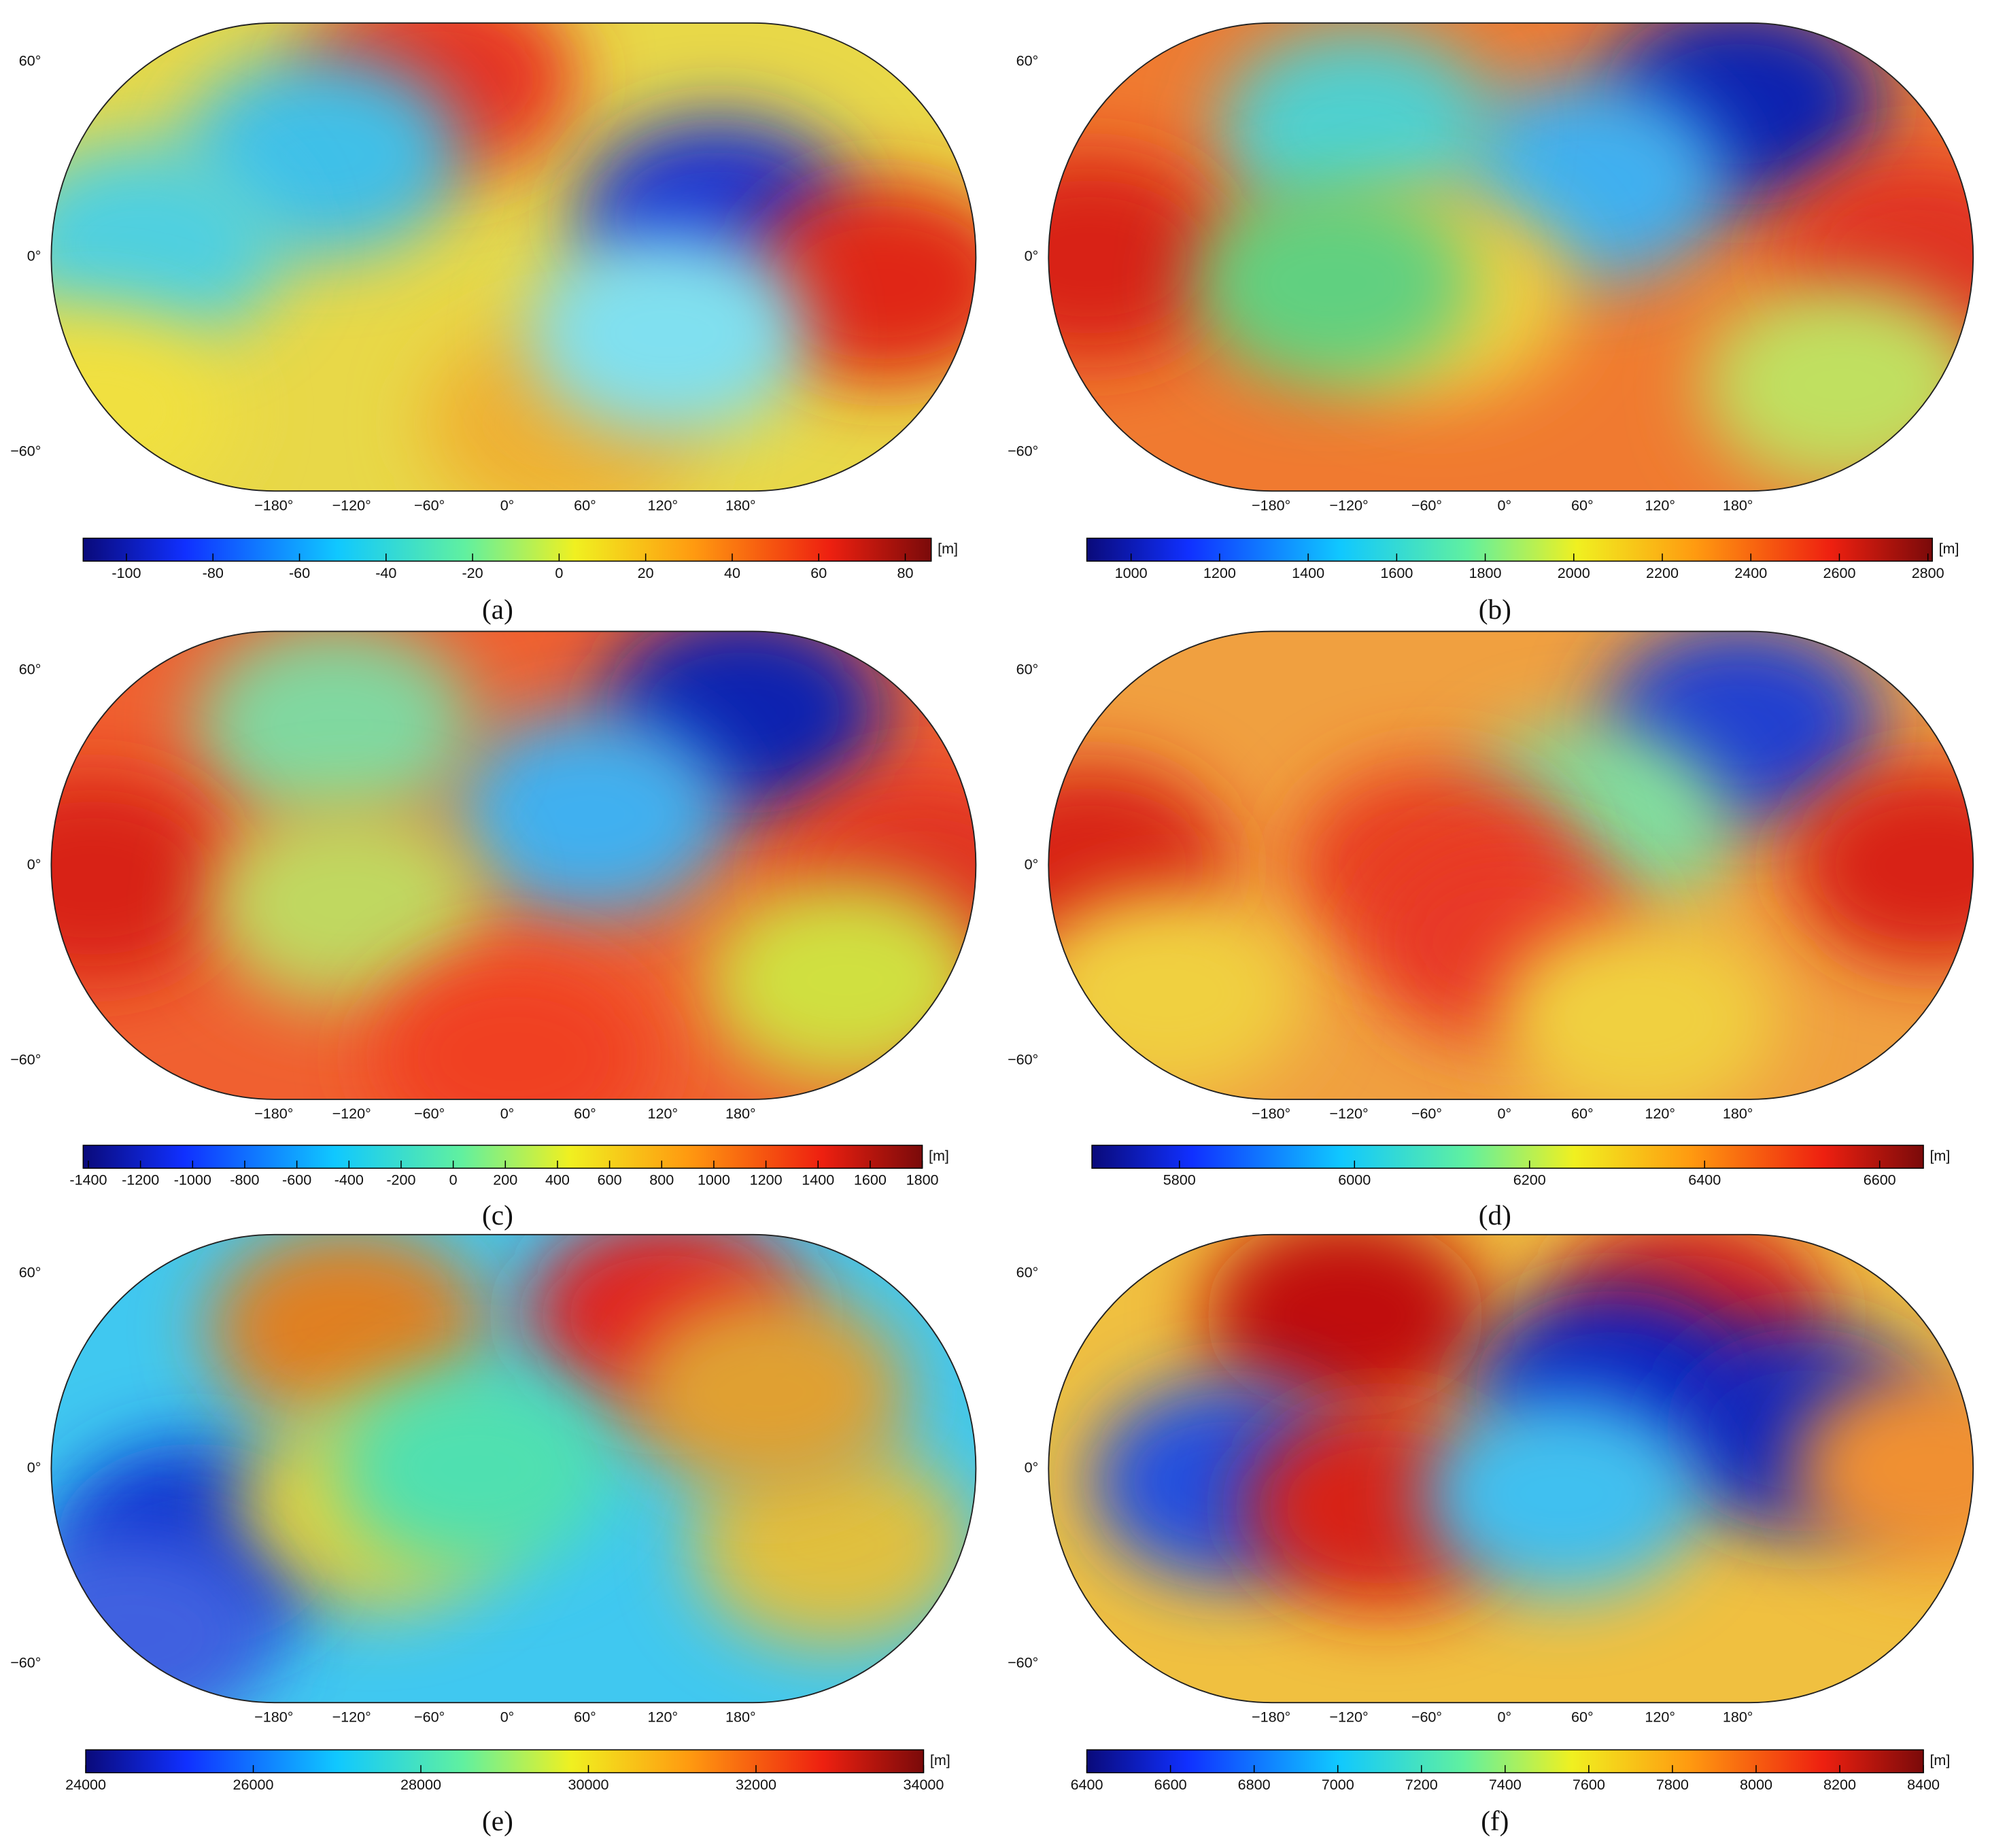 This screenshot has width=1990, height=1848. Describe the element at coordinates (400, 1179) in the screenshot. I see `colorbar-tick-label: -200` at that location.